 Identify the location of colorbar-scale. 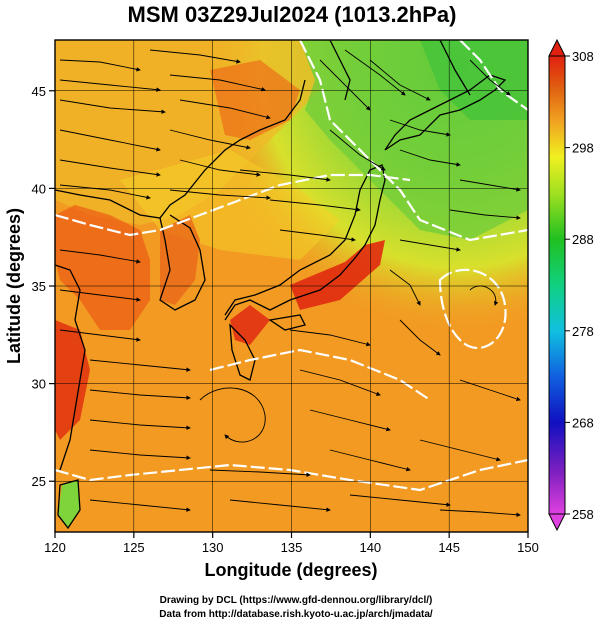
(557, 285).